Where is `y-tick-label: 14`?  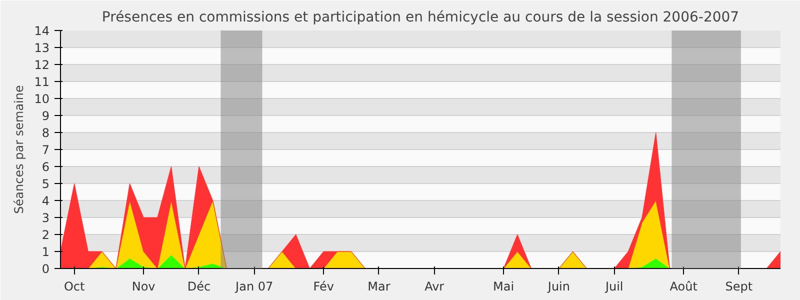 y-tick-label: 14 is located at coordinates (42, 31).